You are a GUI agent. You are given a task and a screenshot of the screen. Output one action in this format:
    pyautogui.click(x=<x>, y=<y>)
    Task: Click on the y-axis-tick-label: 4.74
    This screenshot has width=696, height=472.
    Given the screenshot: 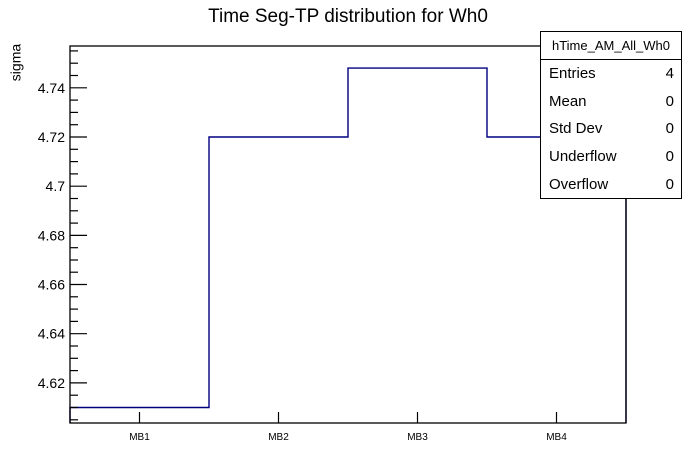 What is the action you would take?
    pyautogui.click(x=51, y=88)
    